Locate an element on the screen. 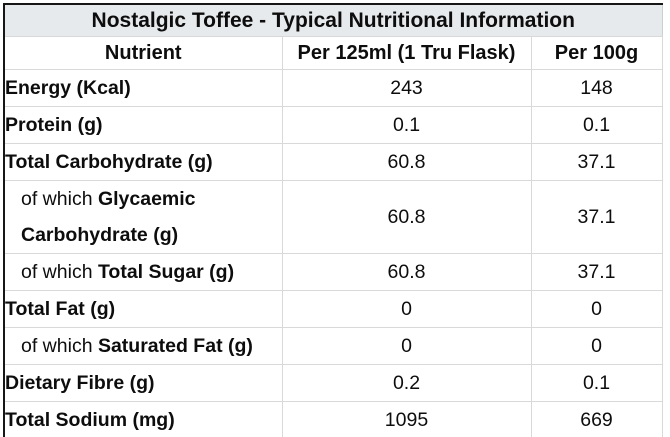 The width and height of the screenshot is (670, 437). table-row-total-sodium: Total Sodium (mg) 1095 669 is located at coordinates (333, 419).